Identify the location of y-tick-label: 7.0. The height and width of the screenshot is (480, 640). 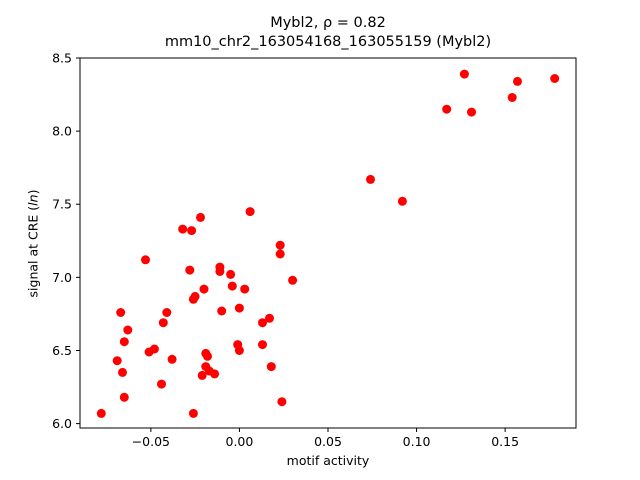
(62, 277).